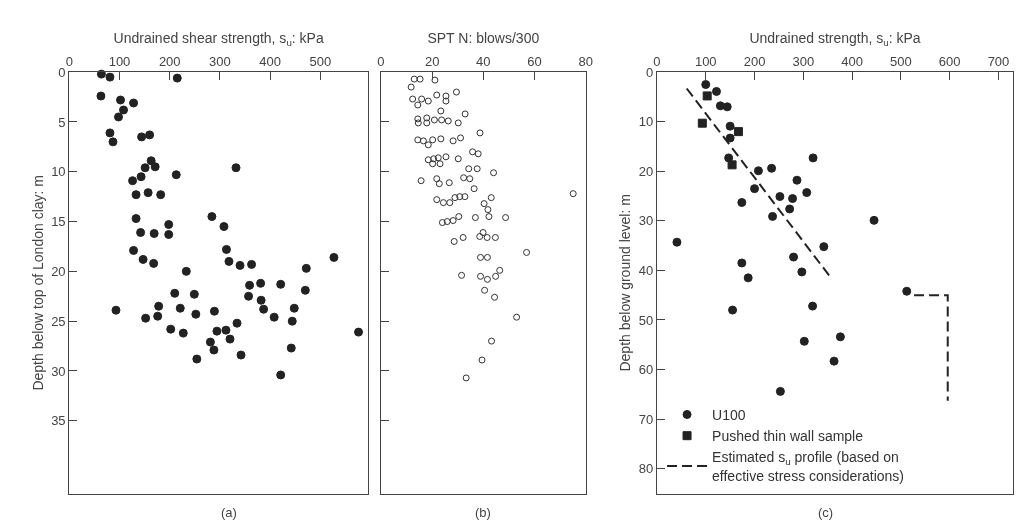  What do you see at coordinates (534, 61) in the screenshot?
I see `x-tick-label: 60` at bounding box center [534, 61].